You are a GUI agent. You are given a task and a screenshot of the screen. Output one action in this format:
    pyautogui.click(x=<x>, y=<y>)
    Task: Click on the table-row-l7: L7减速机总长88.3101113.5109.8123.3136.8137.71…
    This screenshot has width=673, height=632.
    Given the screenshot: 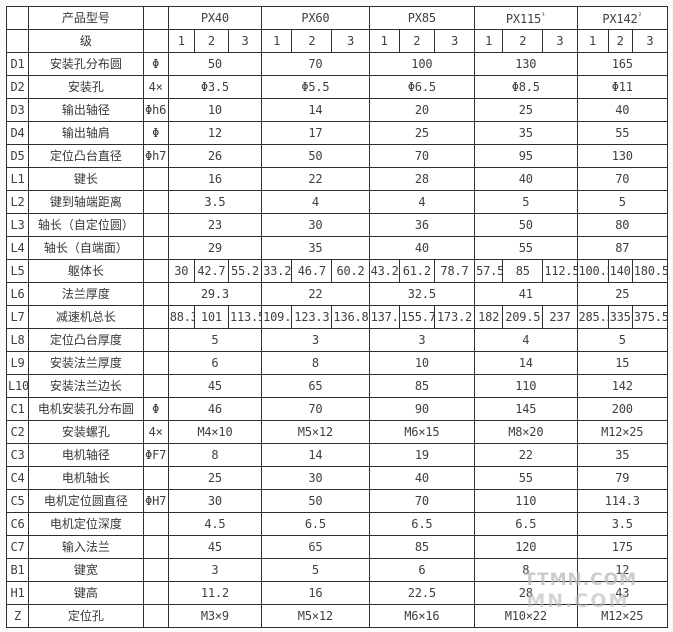 What is the action you would take?
    pyautogui.click(x=337, y=317)
    